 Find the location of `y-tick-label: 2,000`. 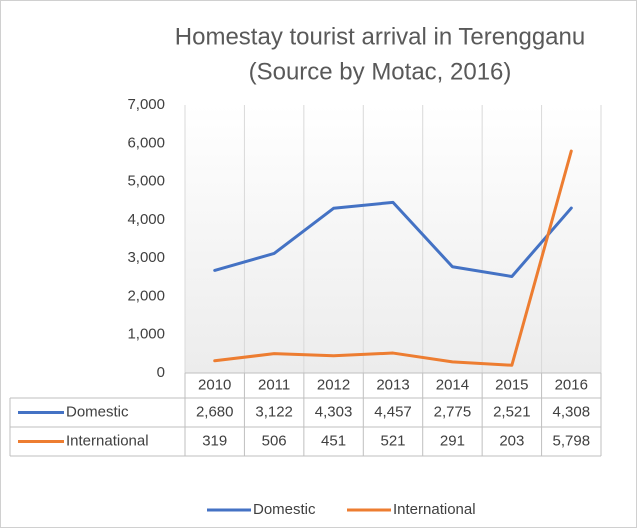

y-tick-label: 2,000 is located at coordinates (146, 295).